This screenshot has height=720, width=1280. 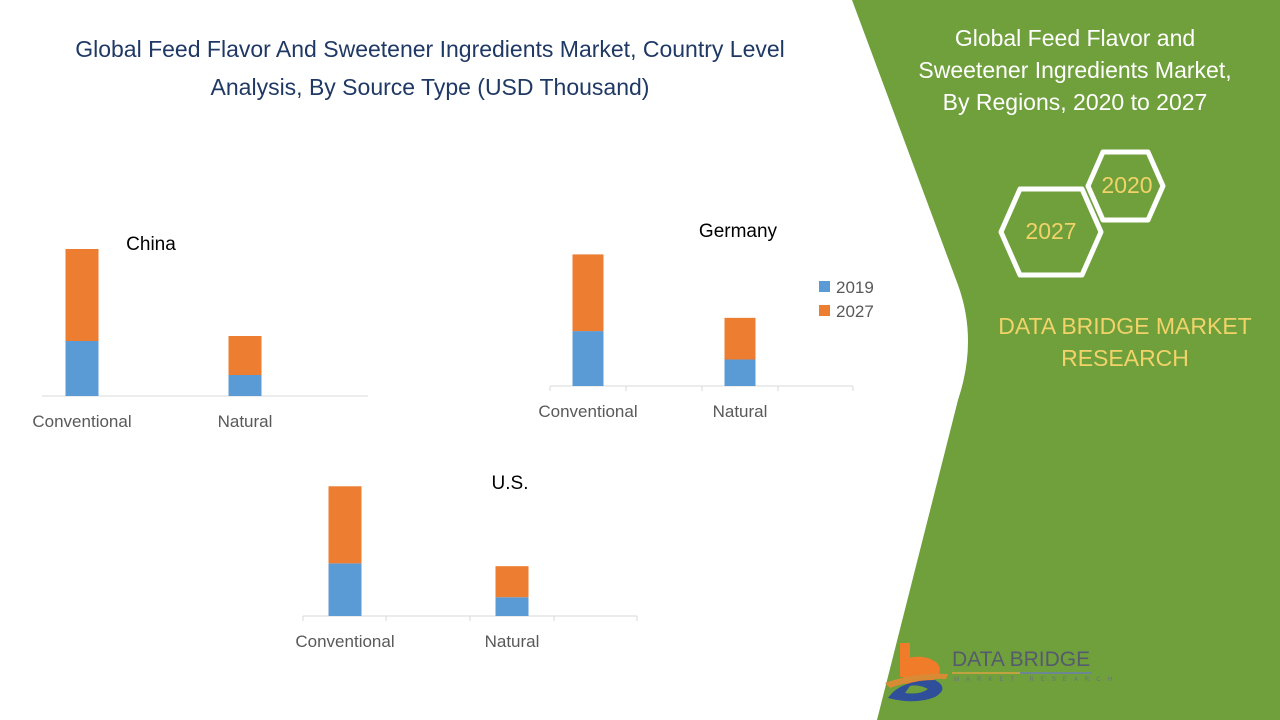 I want to click on hex-label-2027: 2027, so click(x=1051, y=231).